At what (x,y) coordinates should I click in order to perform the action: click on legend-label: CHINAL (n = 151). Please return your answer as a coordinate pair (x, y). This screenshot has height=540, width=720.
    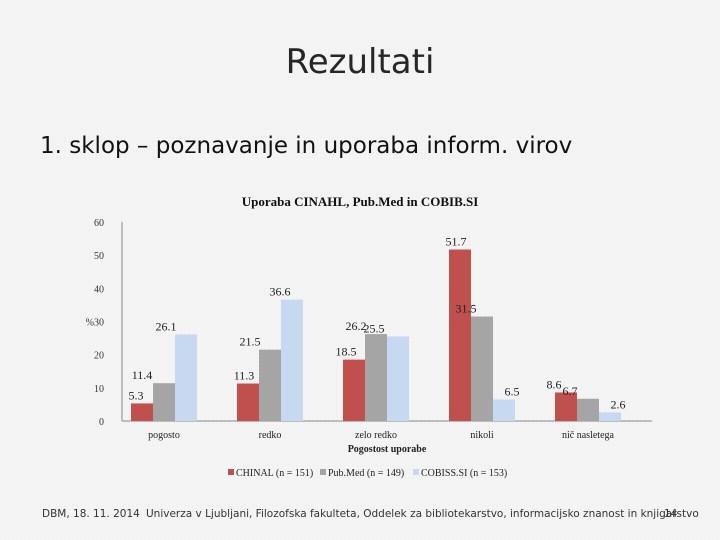
    Looking at the image, I should click on (274, 473).